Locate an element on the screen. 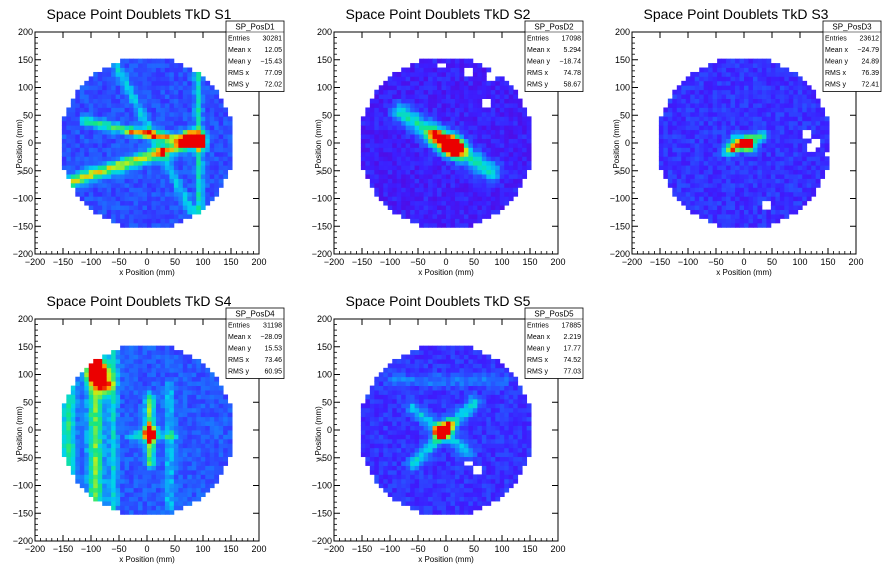  y-tick-label: 50 is located at coordinates (327, 115).